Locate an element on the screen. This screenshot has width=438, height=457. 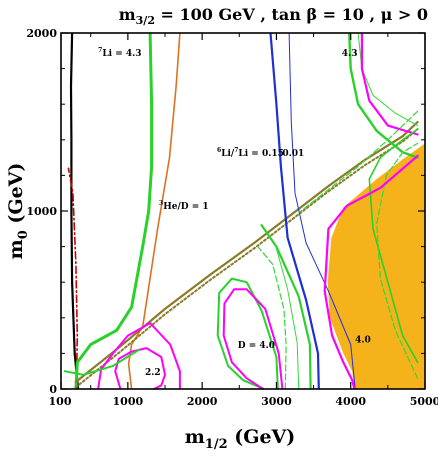
ylabel-sub: 0 is located at coordinates (23, 234).